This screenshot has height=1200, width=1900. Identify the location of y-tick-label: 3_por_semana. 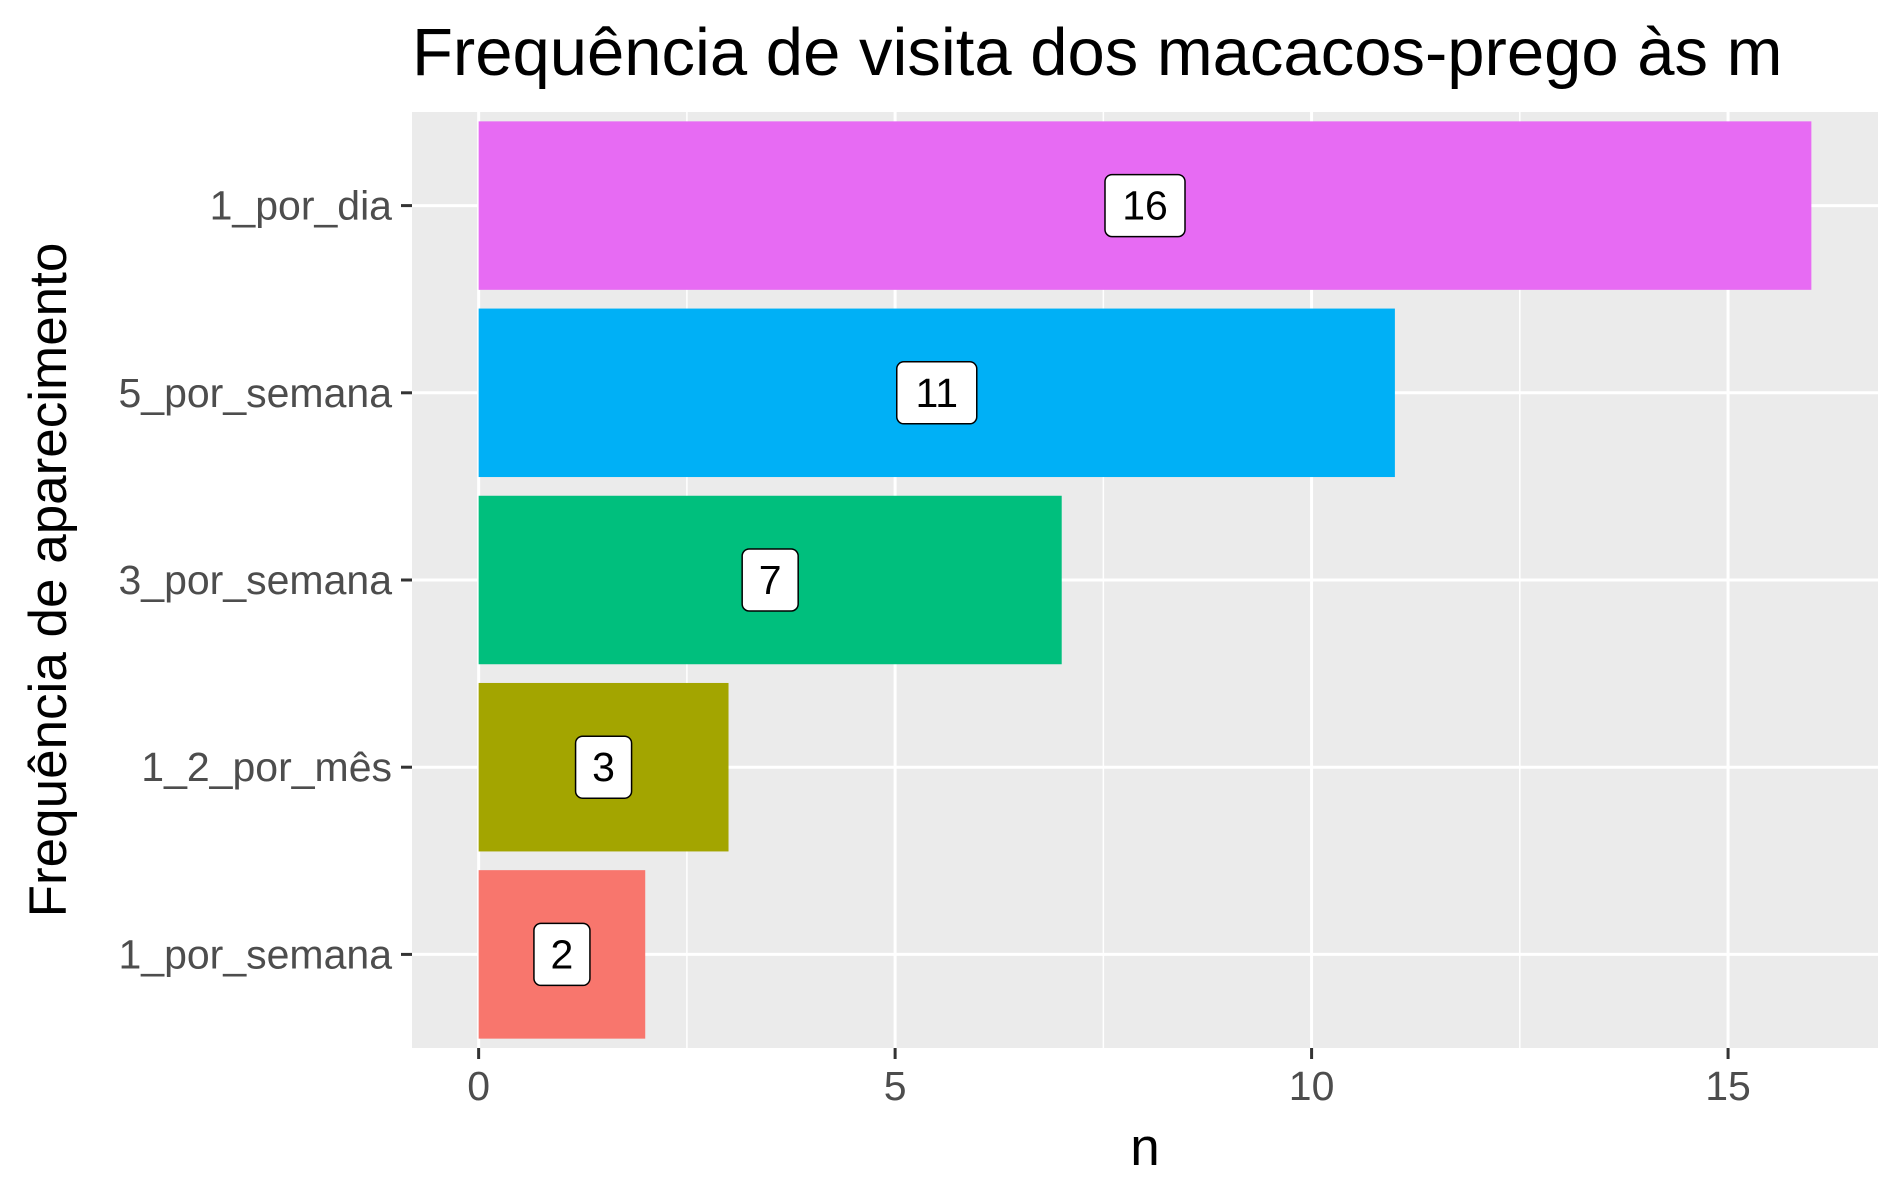
(255, 580).